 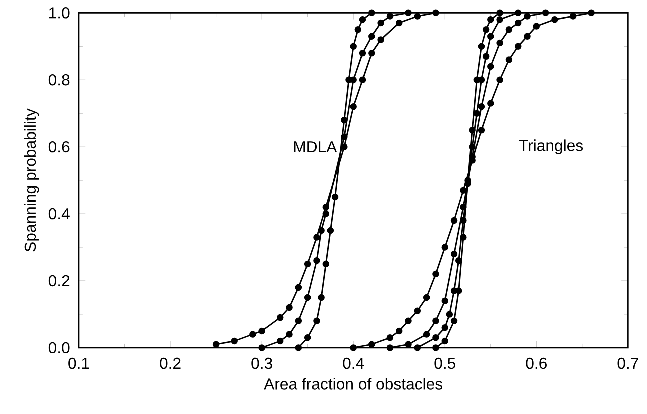 What do you see at coordinates (551, 147) in the screenshot?
I see `annotation: Triangles` at bounding box center [551, 147].